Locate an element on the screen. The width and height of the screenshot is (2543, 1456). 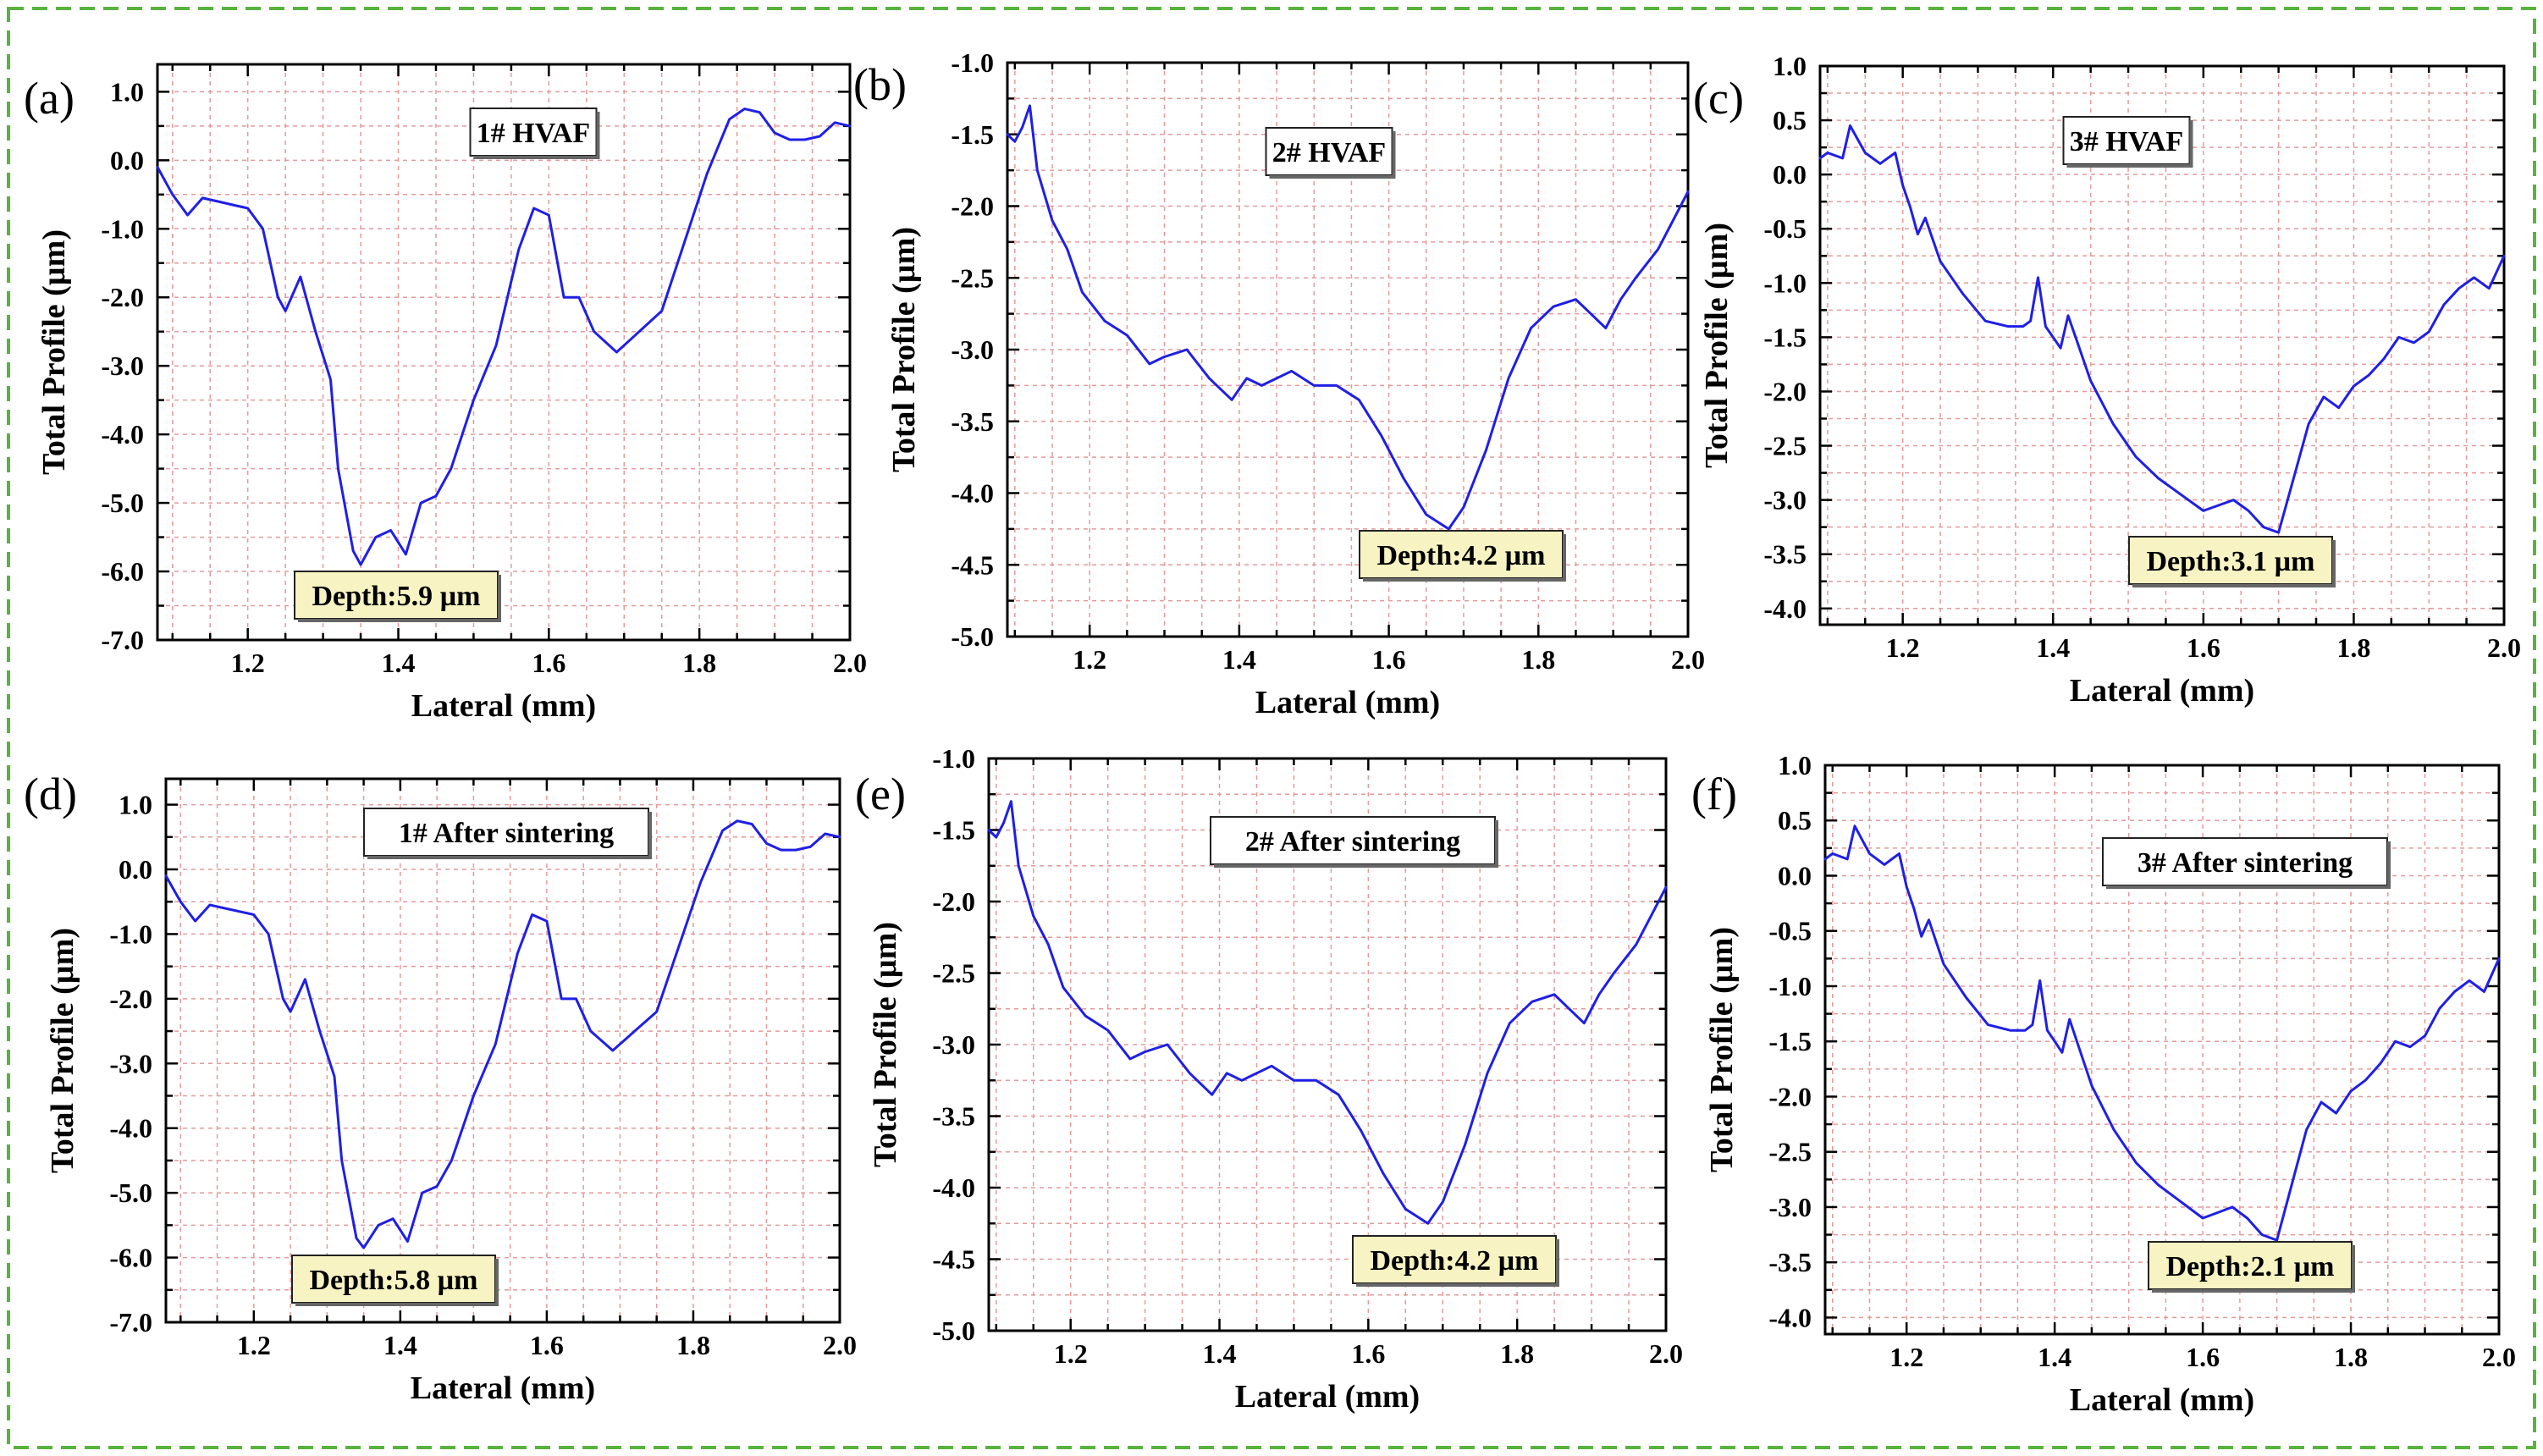
annotation-text: Depth:5.8 µm is located at coordinates (393, 1281).